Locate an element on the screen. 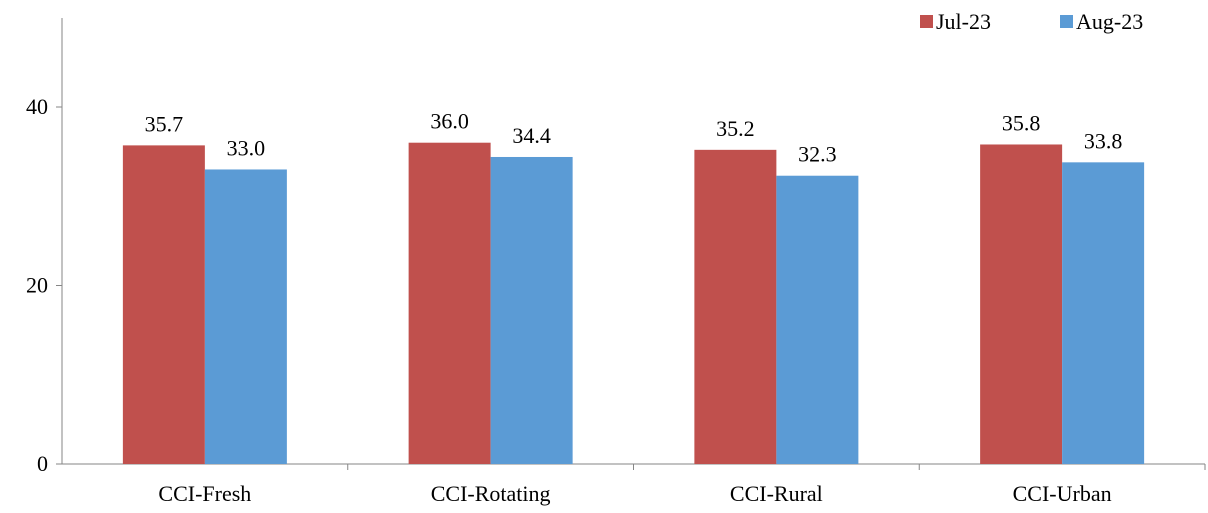 This screenshot has width=1208, height=513. x-category-label: CCI-Urban is located at coordinates (1062, 493).